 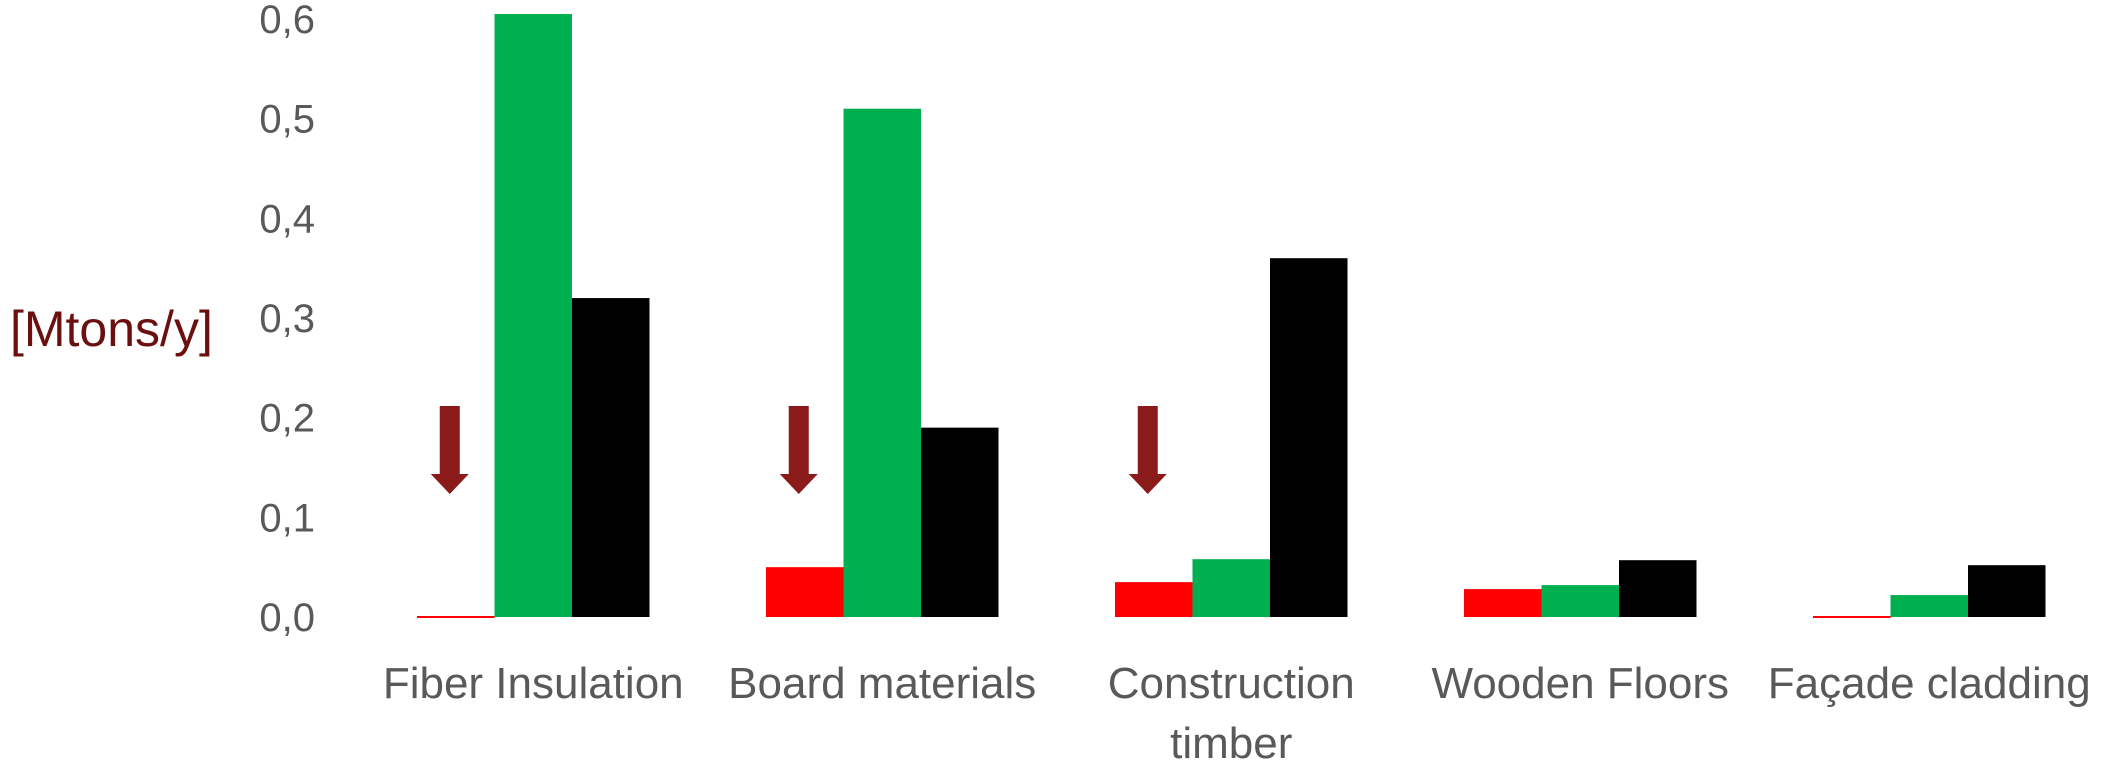 I want to click on x-category-label: Fiber Insulation, so click(x=533, y=683).